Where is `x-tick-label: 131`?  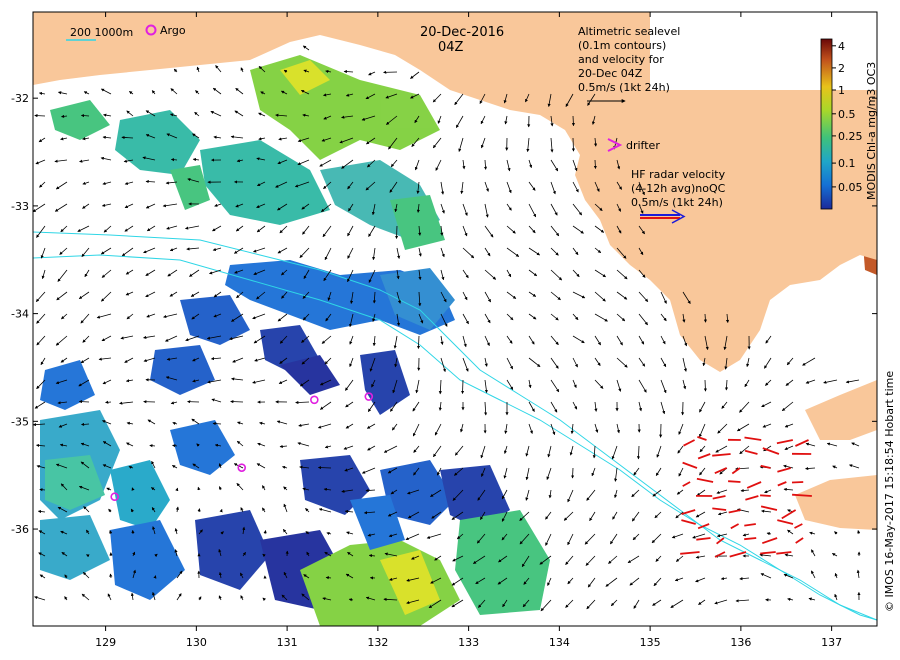
x-tick-label: 131 is located at coordinates (287, 642).